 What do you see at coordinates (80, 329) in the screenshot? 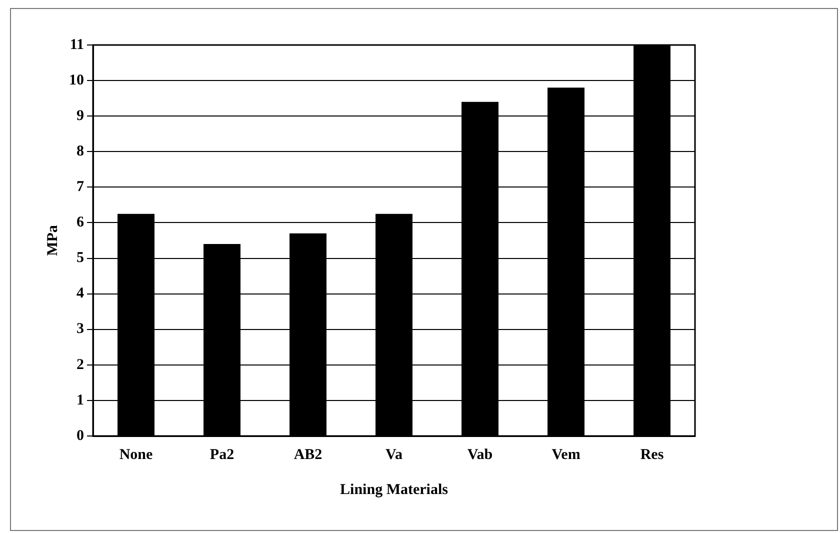
I see `y-tick-label: 3` at bounding box center [80, 329].